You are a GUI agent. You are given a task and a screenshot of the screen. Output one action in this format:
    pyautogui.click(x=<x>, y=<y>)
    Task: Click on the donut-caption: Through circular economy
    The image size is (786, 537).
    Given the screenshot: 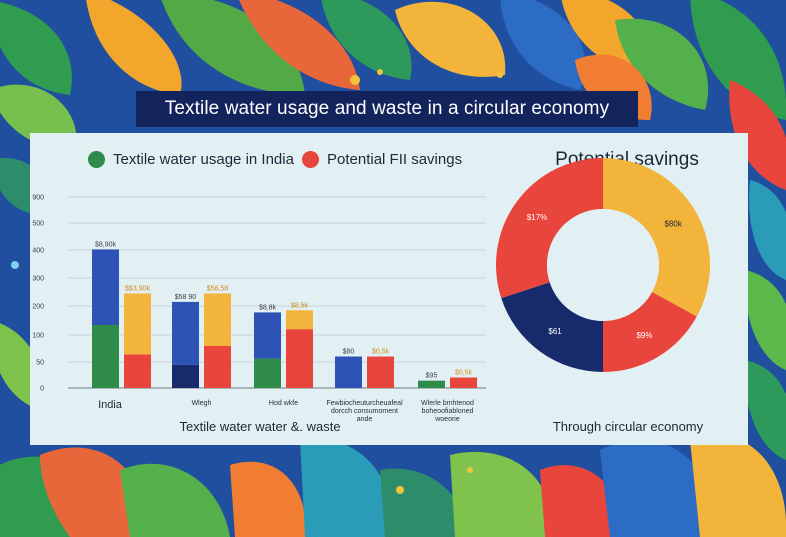 What is the action you would take?
    pyautogui.click(x=628, y=426)
    